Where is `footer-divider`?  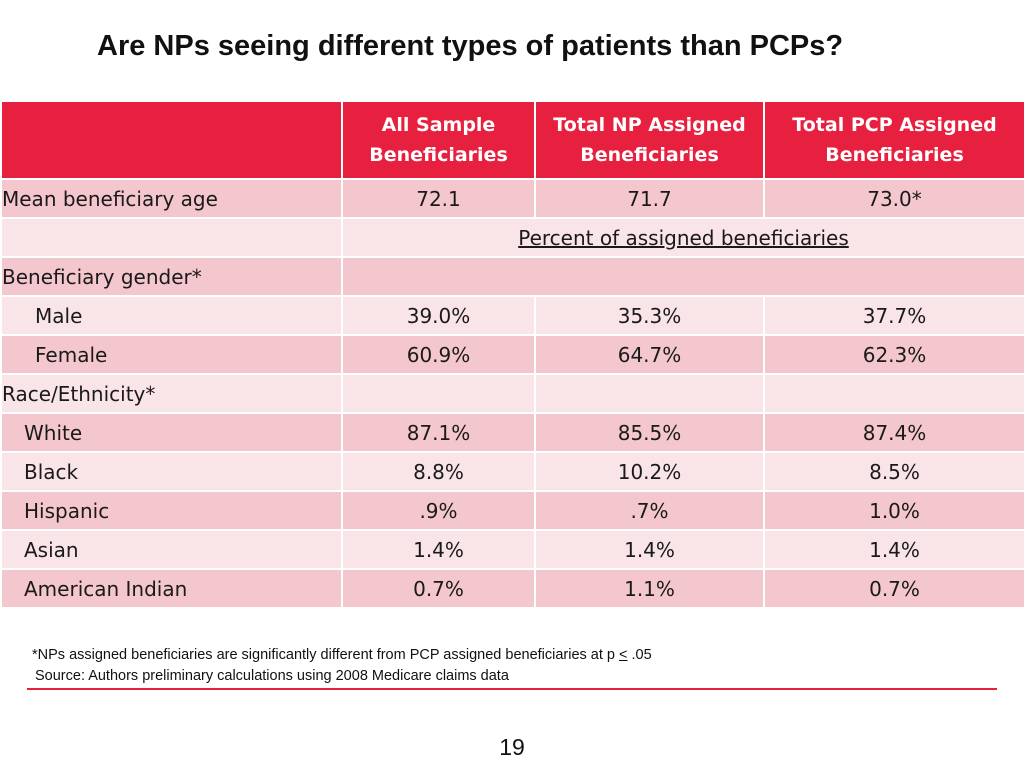
footer-divider is located at coordinates (512, 689).